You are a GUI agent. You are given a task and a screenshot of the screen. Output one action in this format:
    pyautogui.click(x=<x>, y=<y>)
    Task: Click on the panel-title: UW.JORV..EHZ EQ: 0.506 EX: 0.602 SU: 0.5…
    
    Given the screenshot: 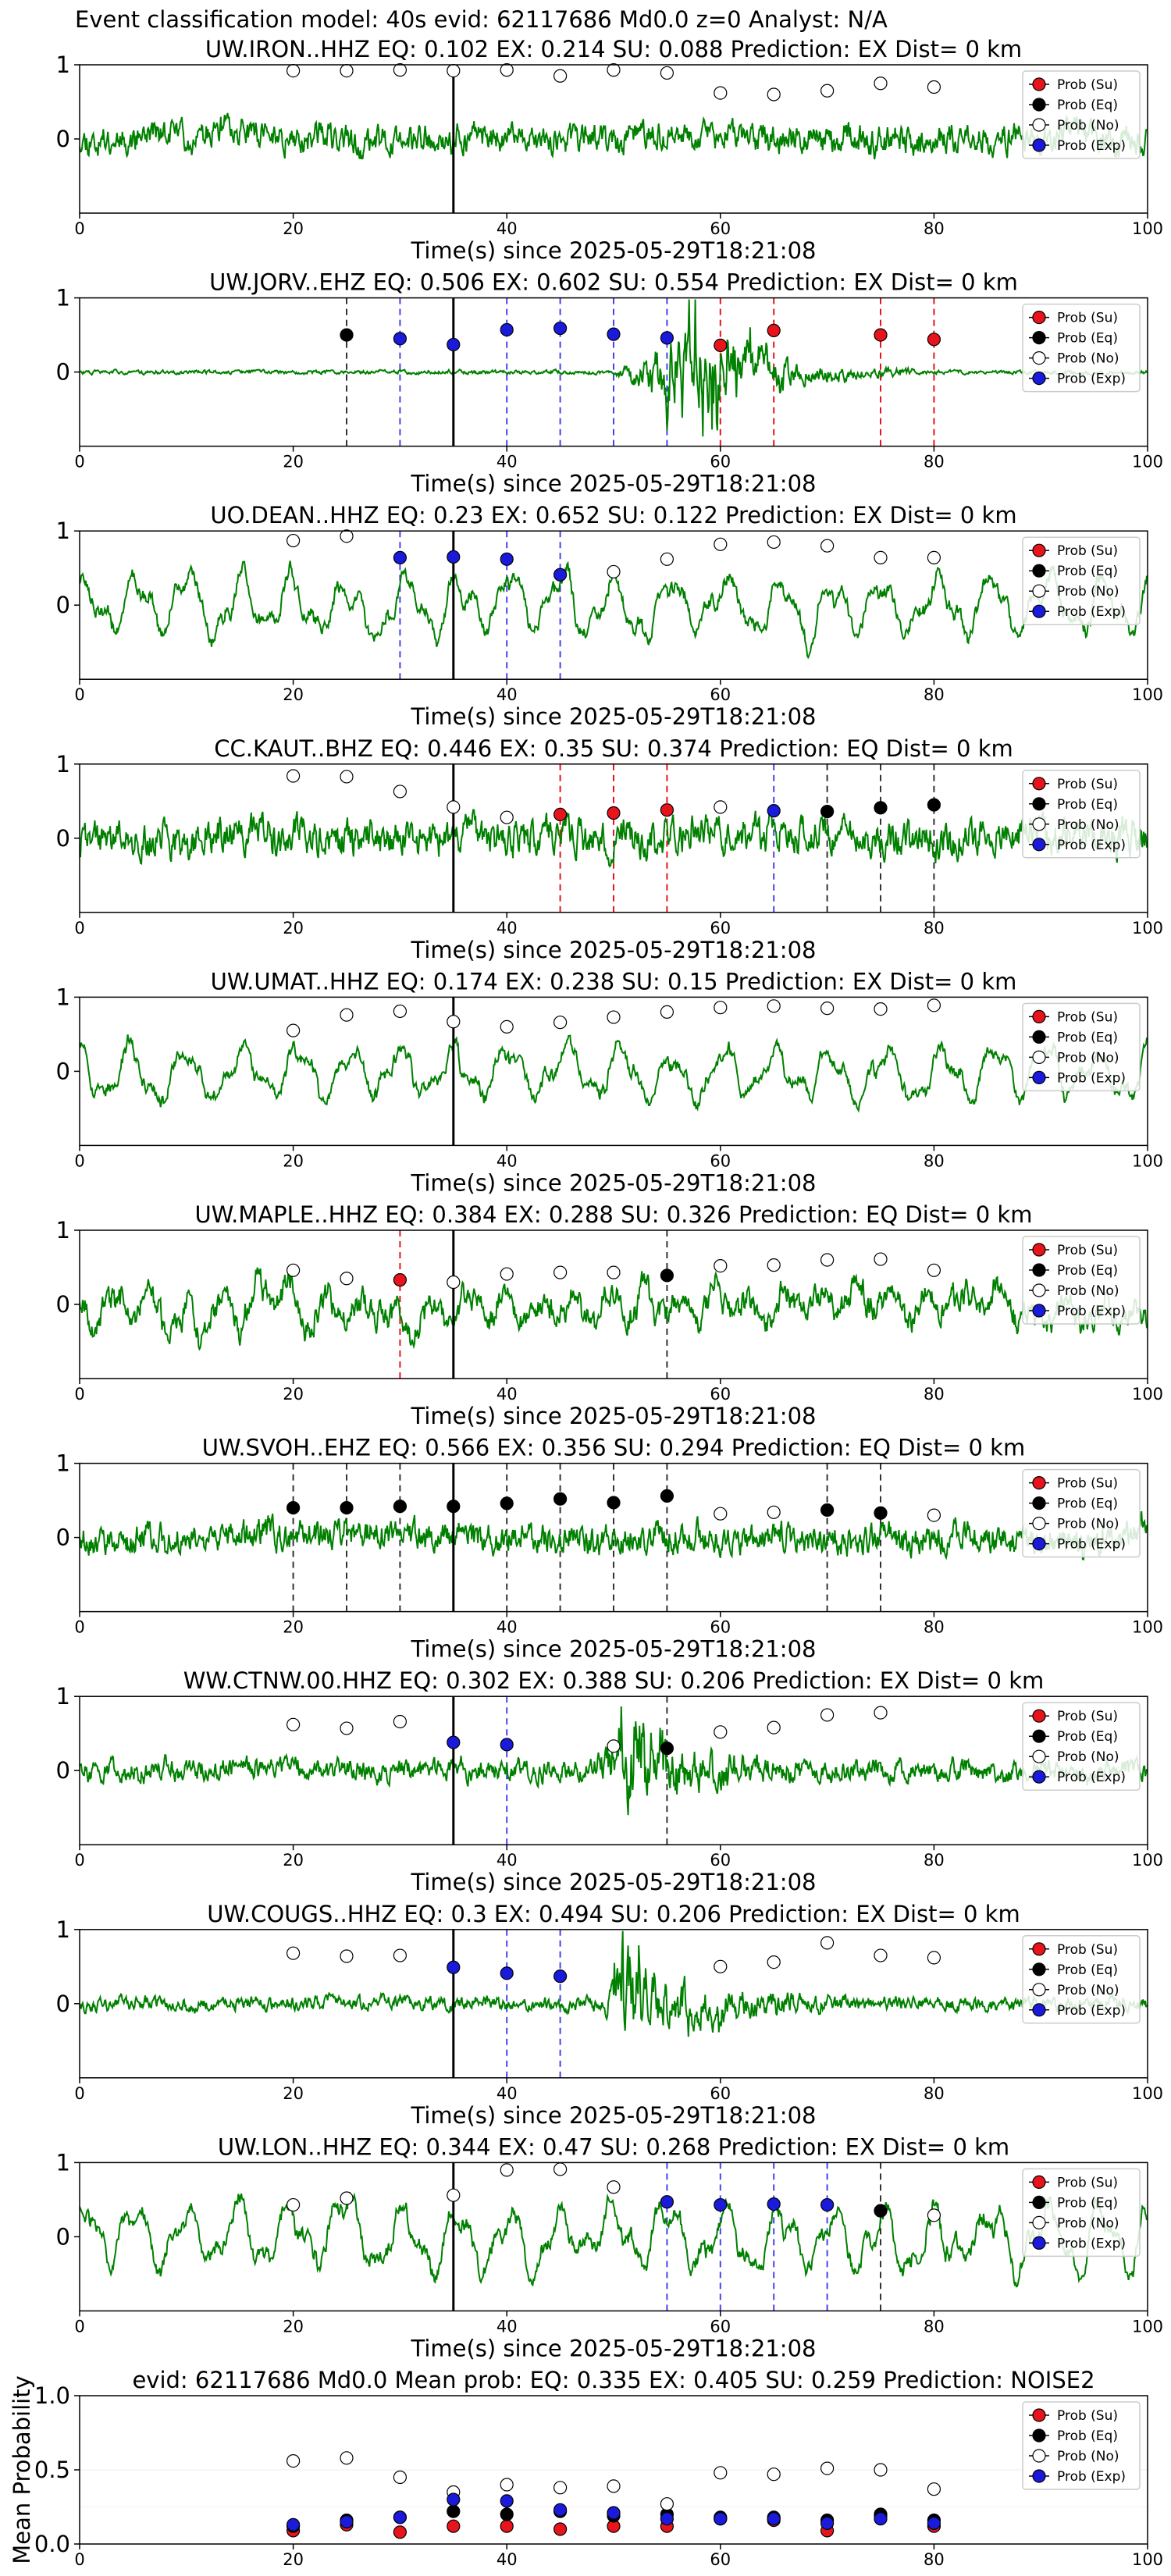 What is the action you would take?
    pyautogui.click(x=613, y=282)
    